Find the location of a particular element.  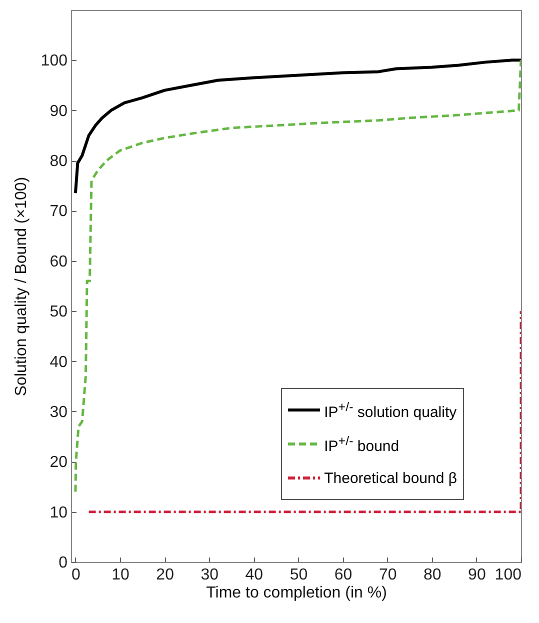

x-tick-label: 80 is located at coordinates (432, 575).